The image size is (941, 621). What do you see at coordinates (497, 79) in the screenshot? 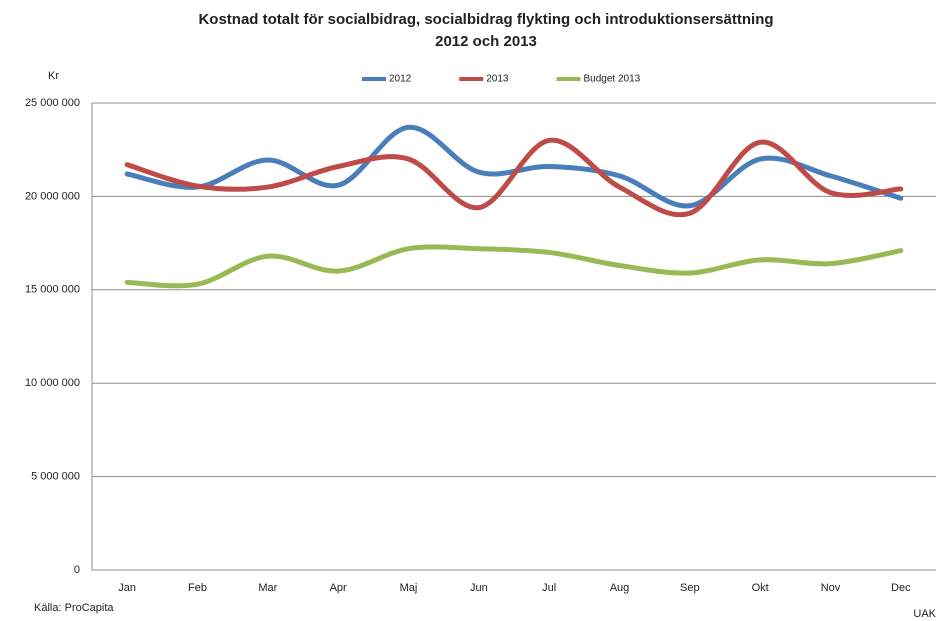
I see `legend-label: 2013` at bounding box center [497, 79].